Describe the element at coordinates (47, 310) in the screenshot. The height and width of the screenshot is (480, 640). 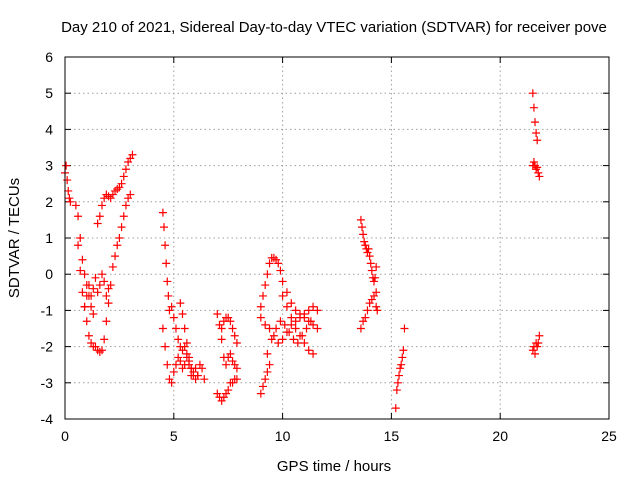
I see `y-tick-label: -1` at that location.